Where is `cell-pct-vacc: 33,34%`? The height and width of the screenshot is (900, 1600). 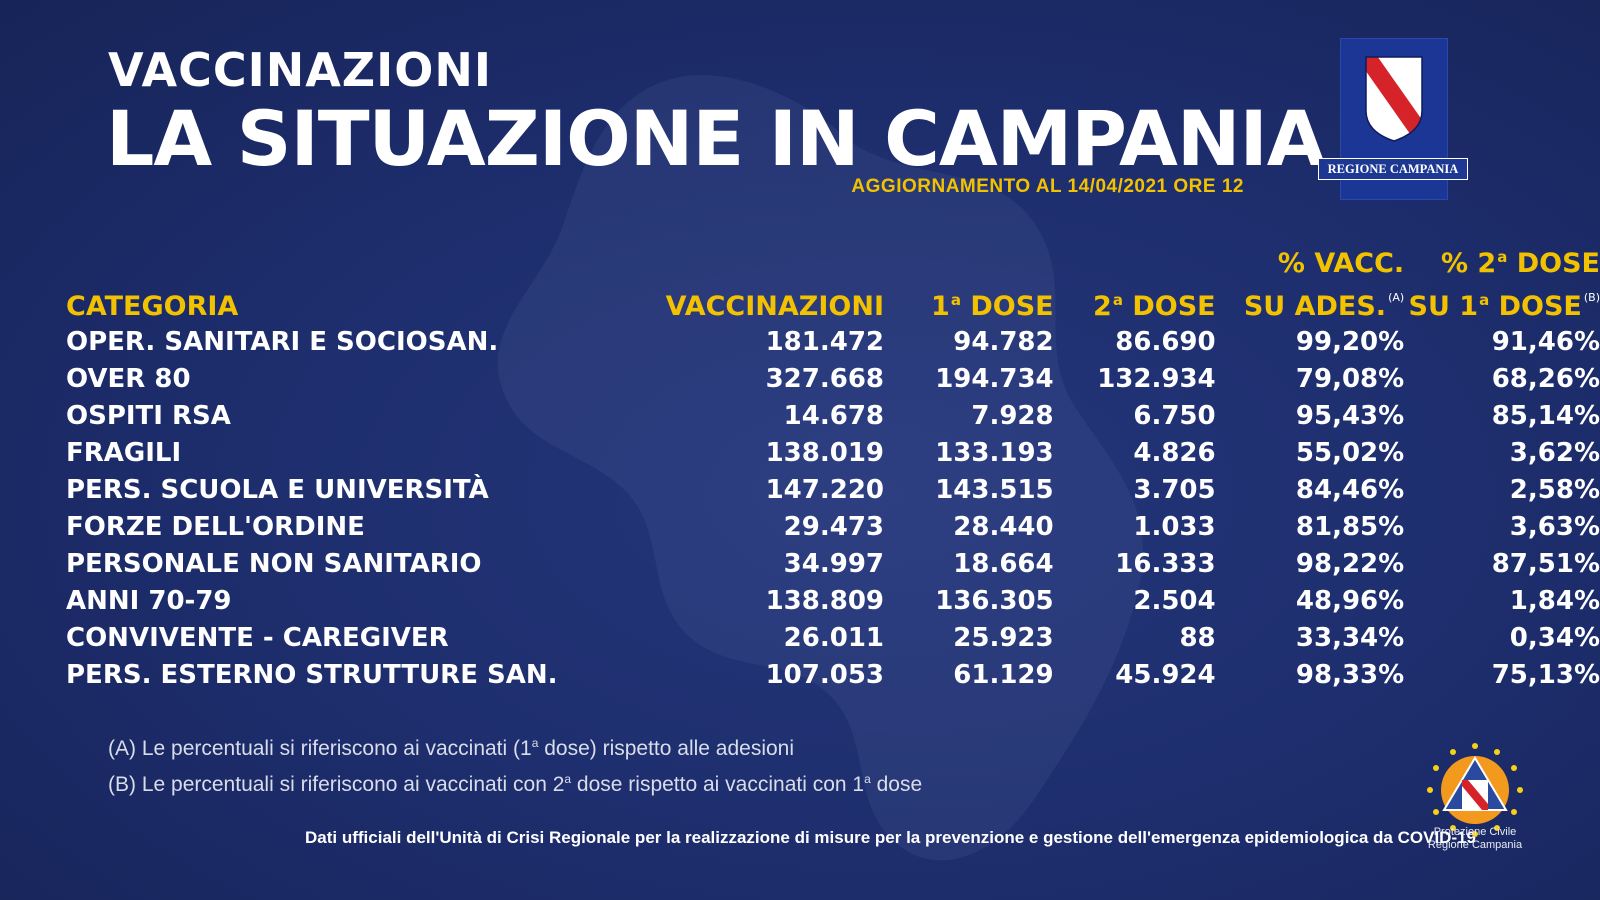
cell-pct-vacc: 33,34% is located at coordinates (1350, 638).